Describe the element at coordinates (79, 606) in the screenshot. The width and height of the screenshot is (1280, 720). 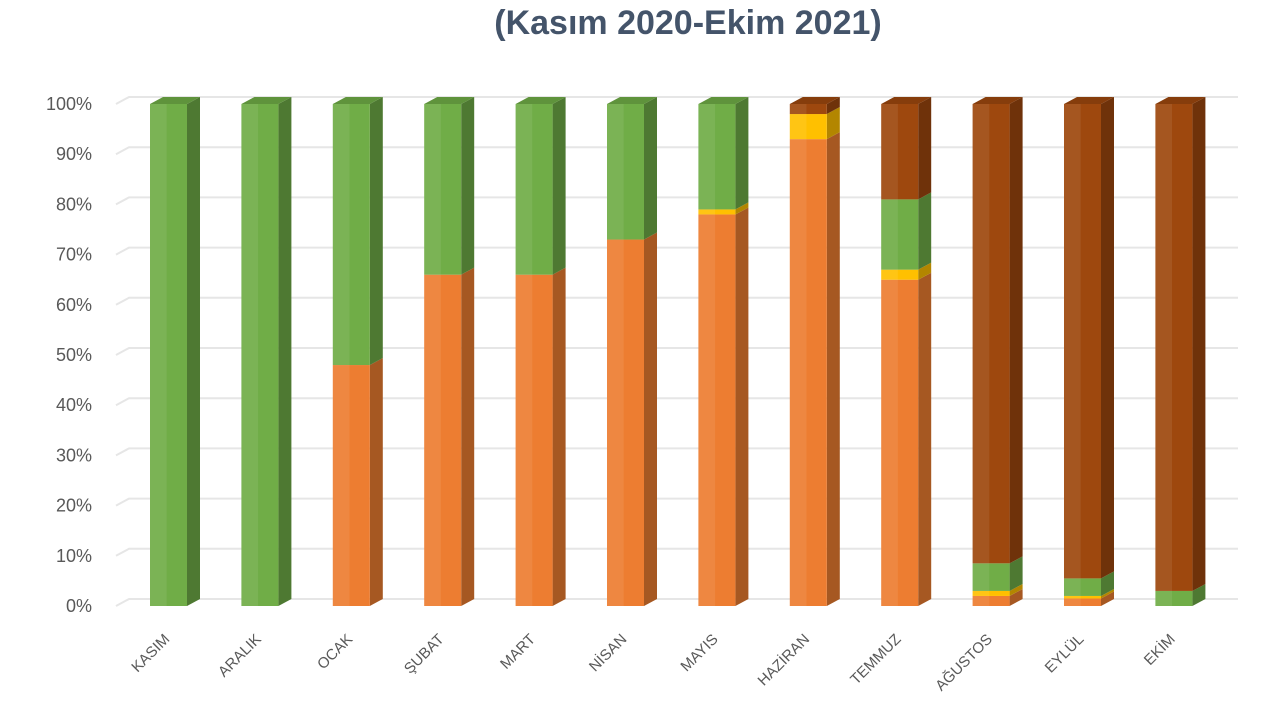
I see `y-tick-label: 0%` at that location.